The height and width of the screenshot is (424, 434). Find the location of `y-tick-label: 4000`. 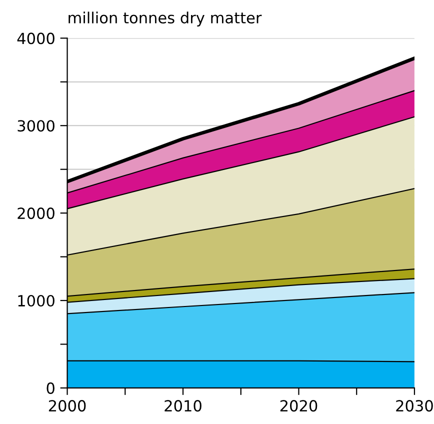

y-tick-label: 4000 is located at coordinates (35, 38).